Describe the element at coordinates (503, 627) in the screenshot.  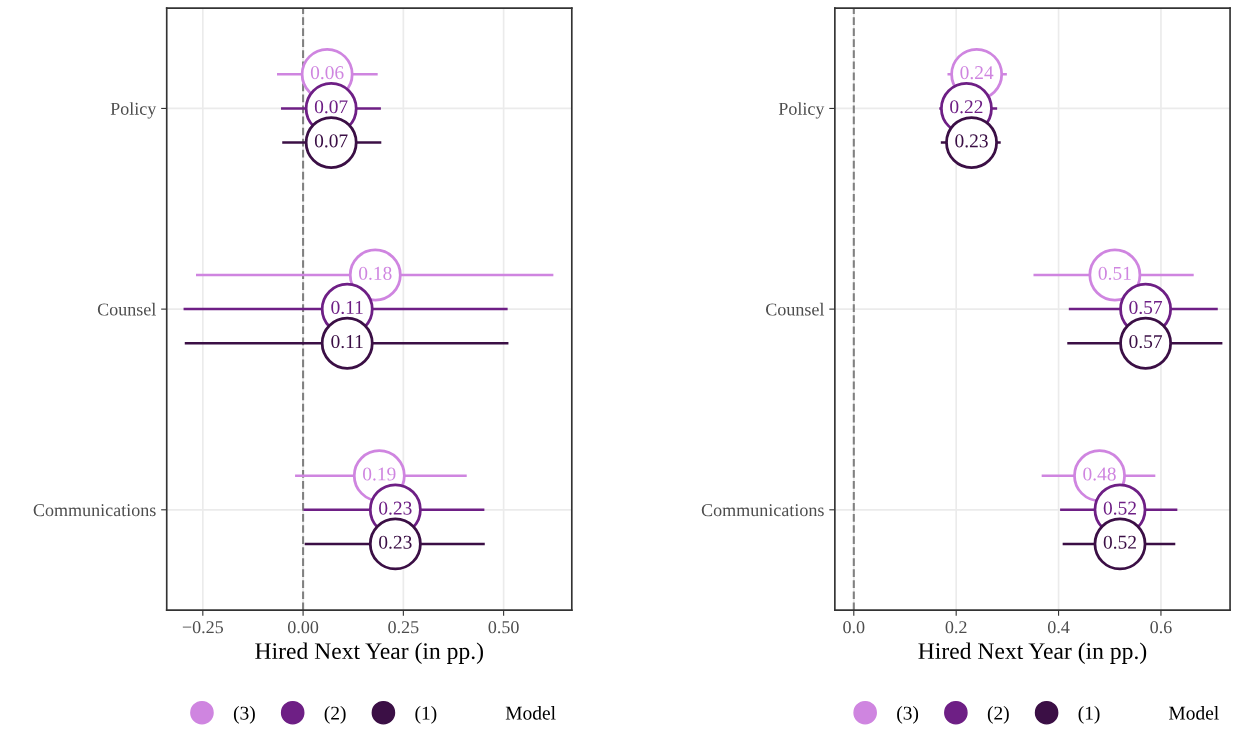
I see `x-tick-label: 0.50` at that location.